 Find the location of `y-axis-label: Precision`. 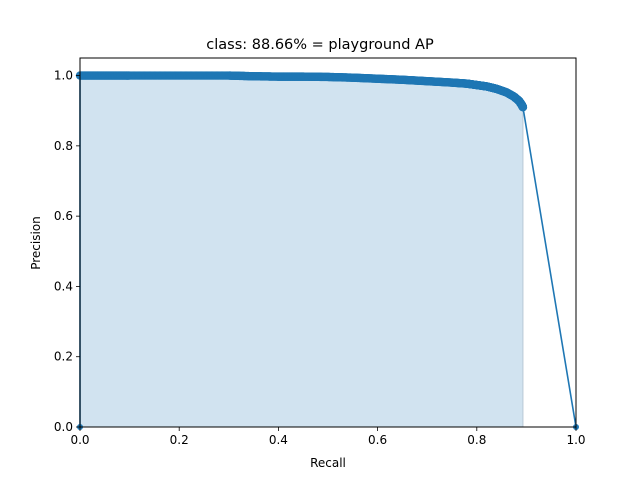

y-axis-label: Precision is located at coordinates (36, 243).